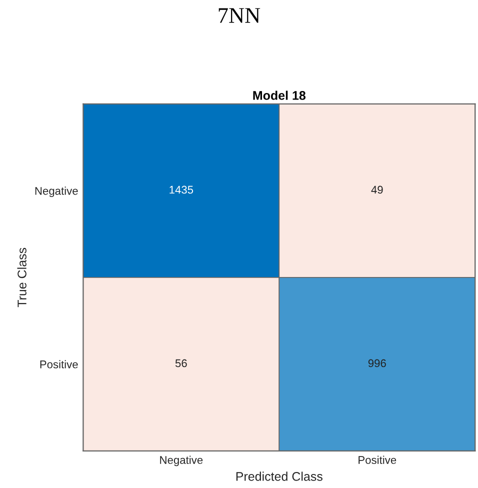 This screenshot has height=488, width=478. Describe the element at coordinates (377, 190) in the screenshot. I see `data-label: 49` at that location.